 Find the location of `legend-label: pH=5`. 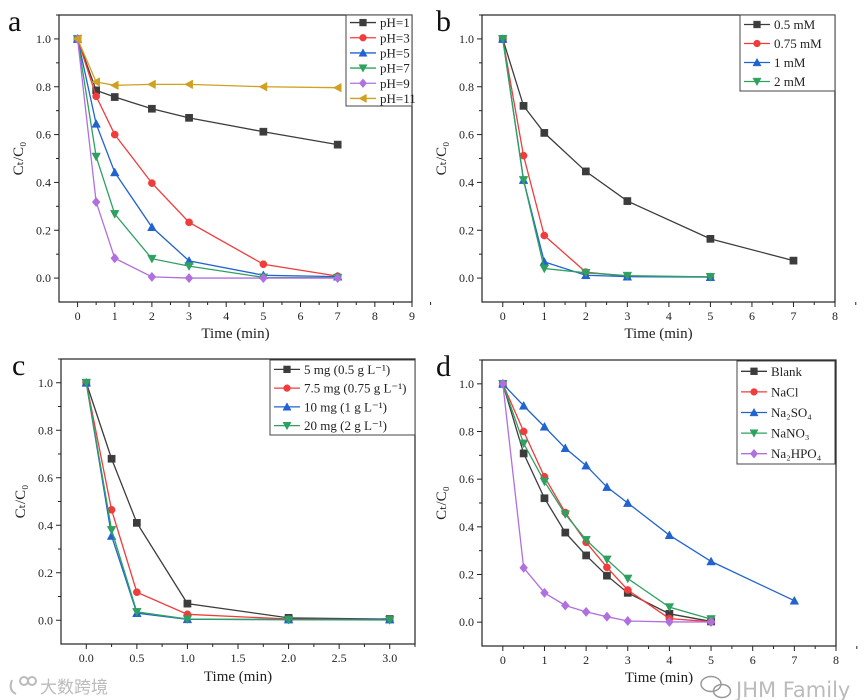

legend-label: pH=5 is located at coordinates (395, 52).